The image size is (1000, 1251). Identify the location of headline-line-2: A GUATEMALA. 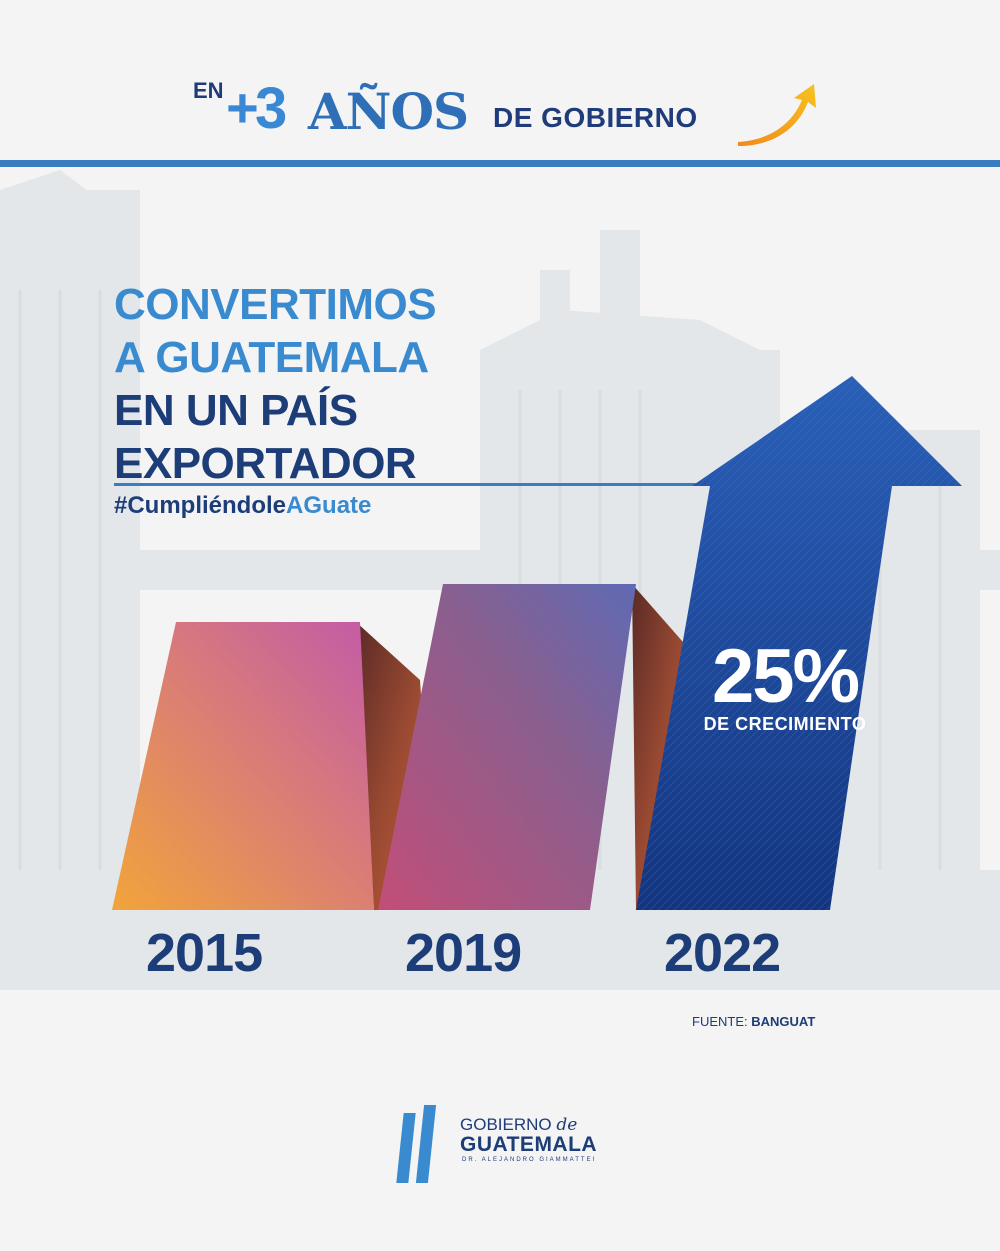
(271, 357).